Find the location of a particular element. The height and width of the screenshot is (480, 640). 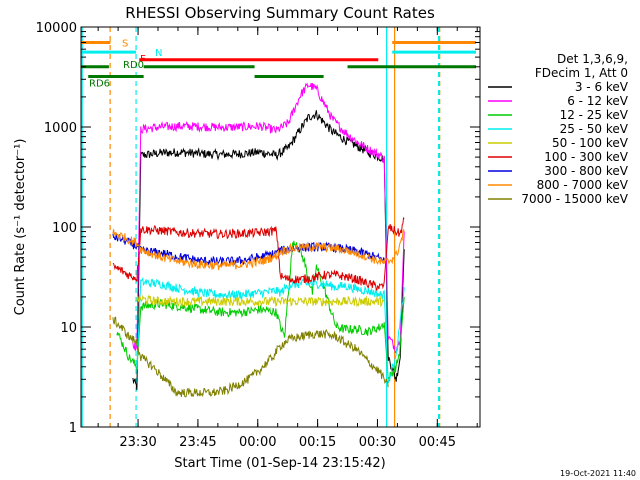

legend-label-0: 3 - 6 keV is located at coordinates (602, 87).